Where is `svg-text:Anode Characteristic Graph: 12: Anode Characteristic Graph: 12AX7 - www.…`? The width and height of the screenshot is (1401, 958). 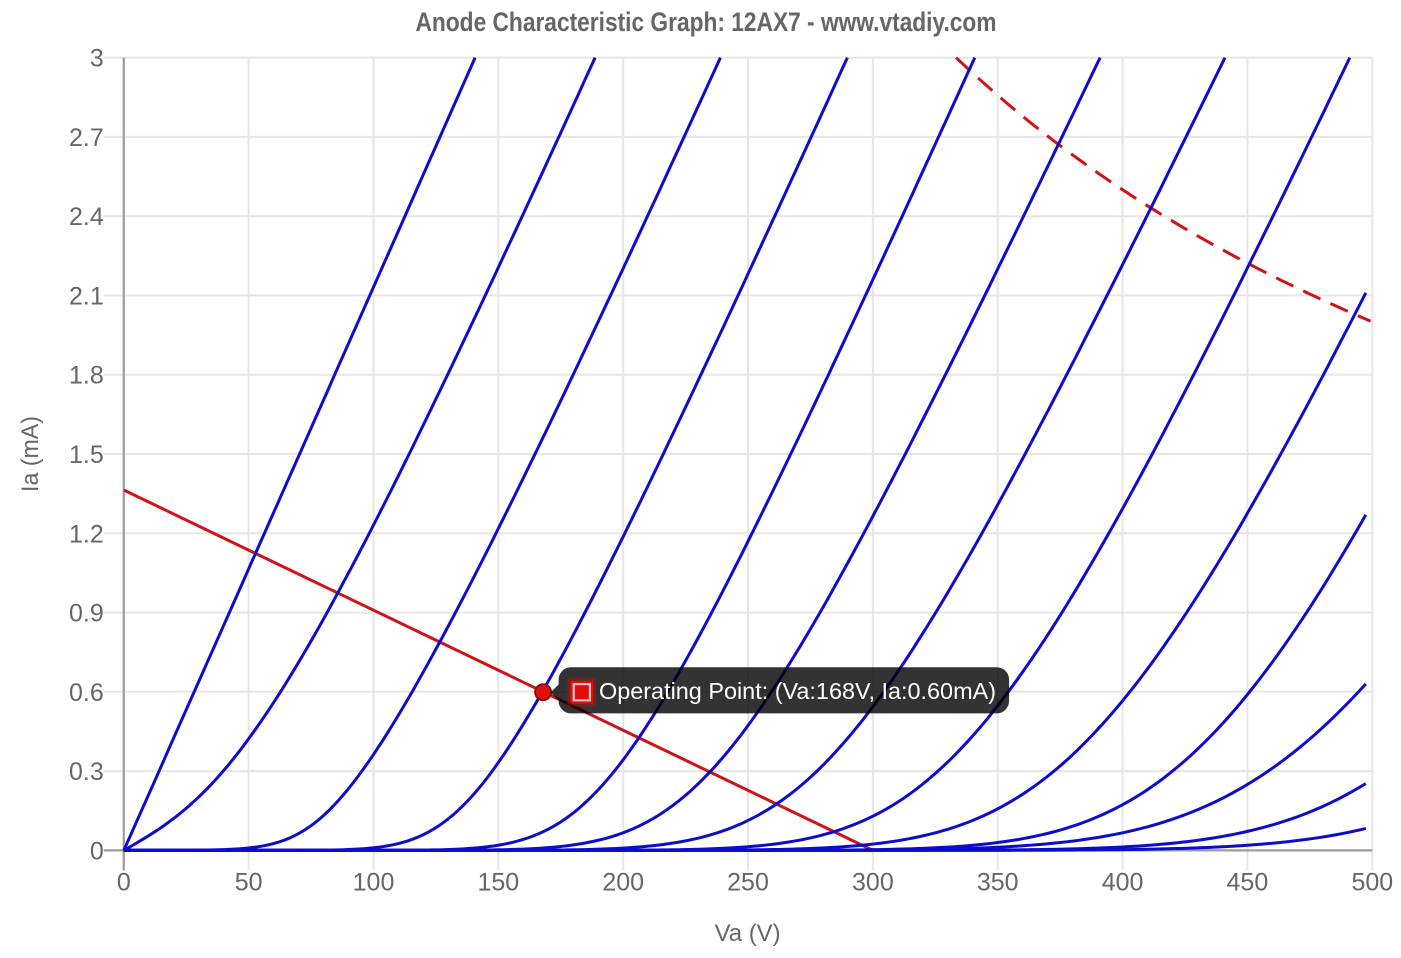
svg-text:Anode Characteristic Graph: 12: Anode Characteristic Graph: 12AX7 - www.… is located at coordinates (706, 22).